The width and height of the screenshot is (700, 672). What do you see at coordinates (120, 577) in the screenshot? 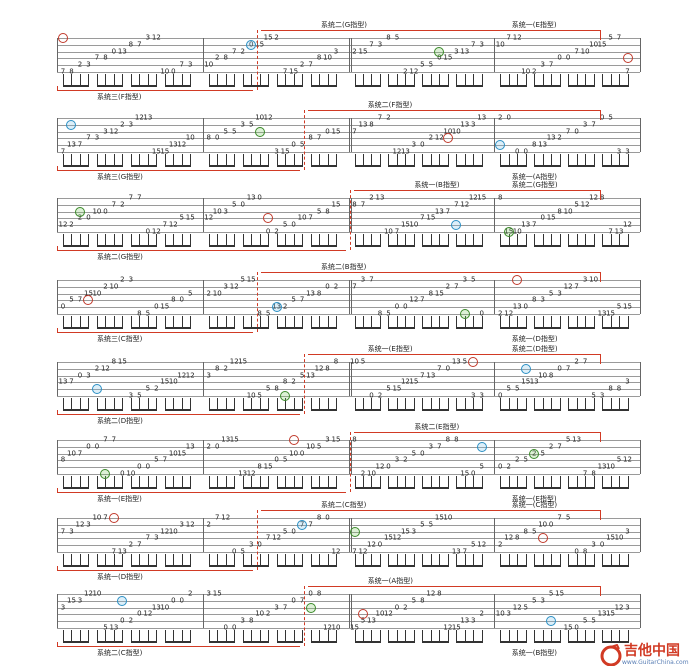
I see `position-label: 系统一(D指型)` at bounding box center [120, 577].